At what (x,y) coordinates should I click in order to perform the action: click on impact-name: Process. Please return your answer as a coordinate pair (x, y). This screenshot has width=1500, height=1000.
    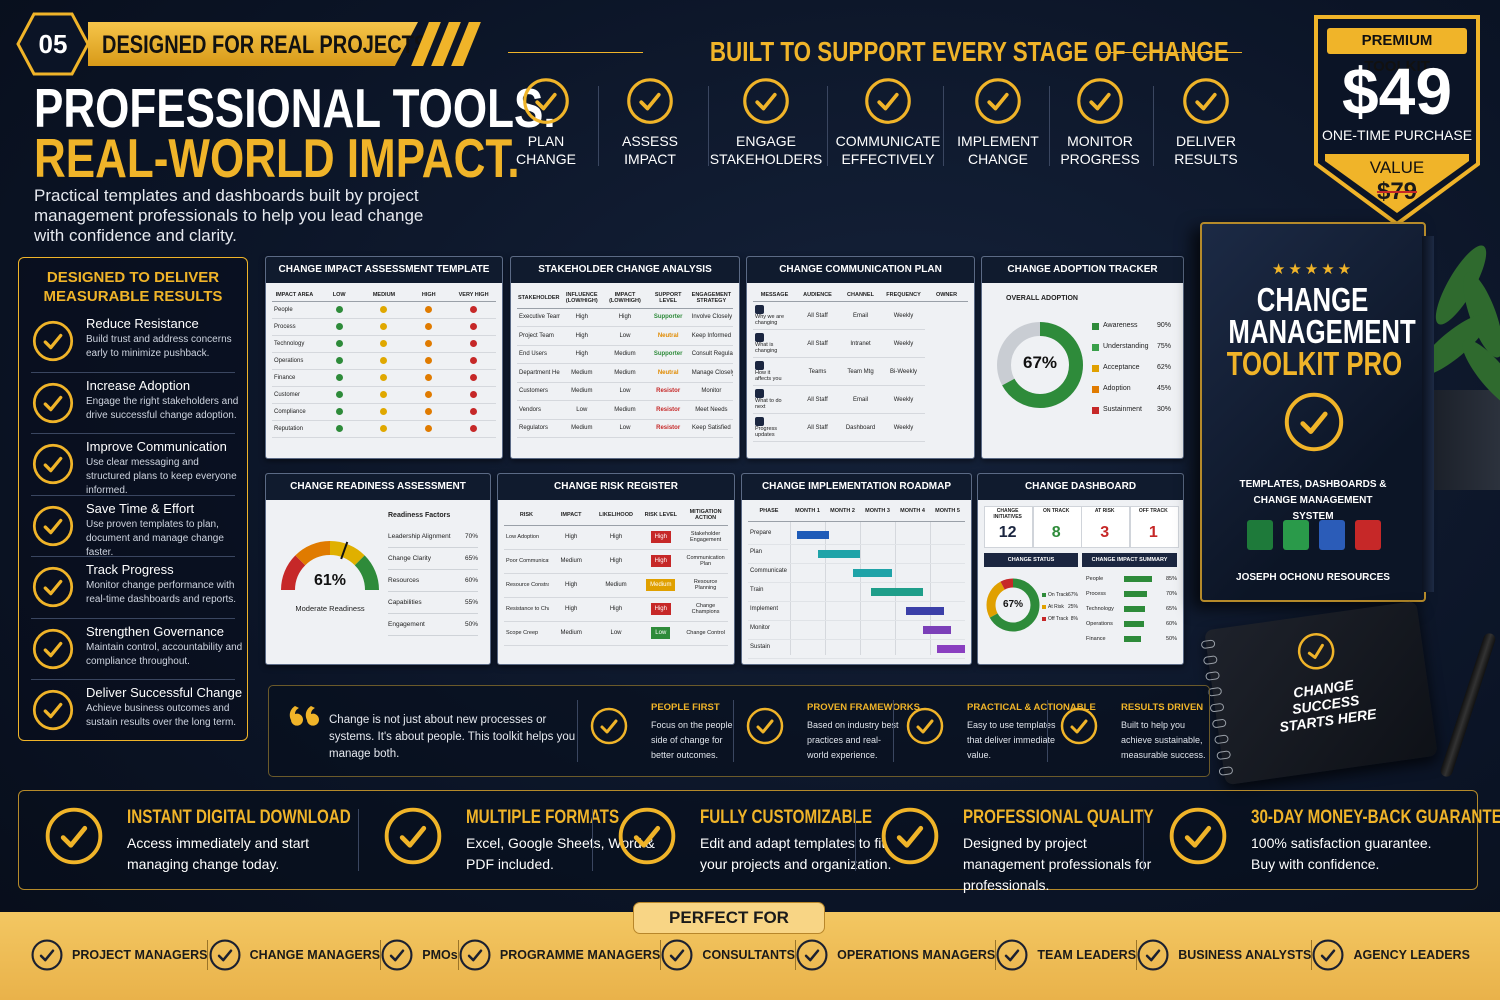
    Looking at the image, I should click on (1096, 594).